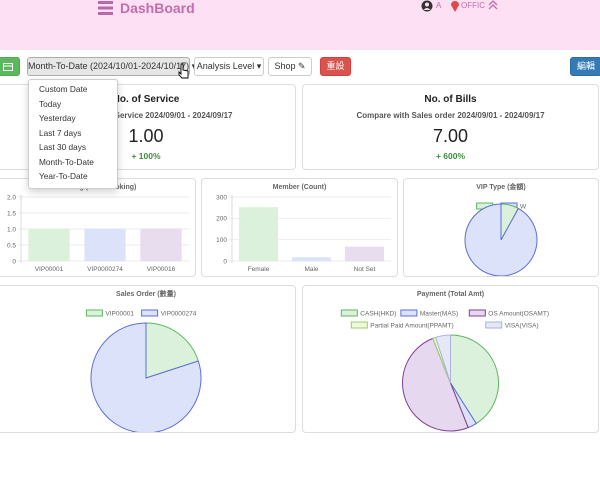  Describe the element at coordinates (439, 314) in the screenshot. I see `legend-label: Master(MAS)` at that location.